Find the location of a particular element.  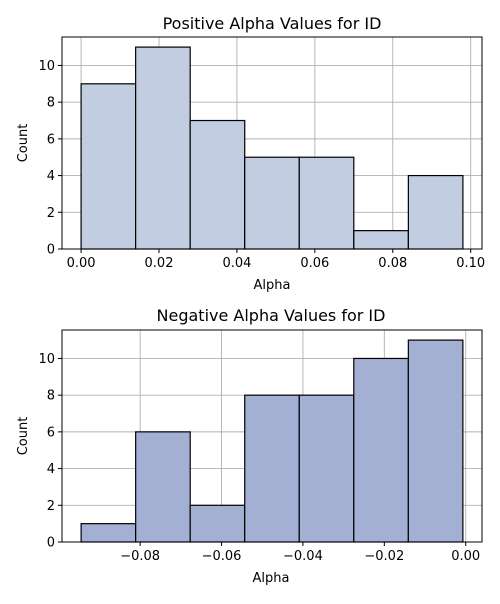

x-tick-label-negative: −0.04 is located at coordinates (303, 556).